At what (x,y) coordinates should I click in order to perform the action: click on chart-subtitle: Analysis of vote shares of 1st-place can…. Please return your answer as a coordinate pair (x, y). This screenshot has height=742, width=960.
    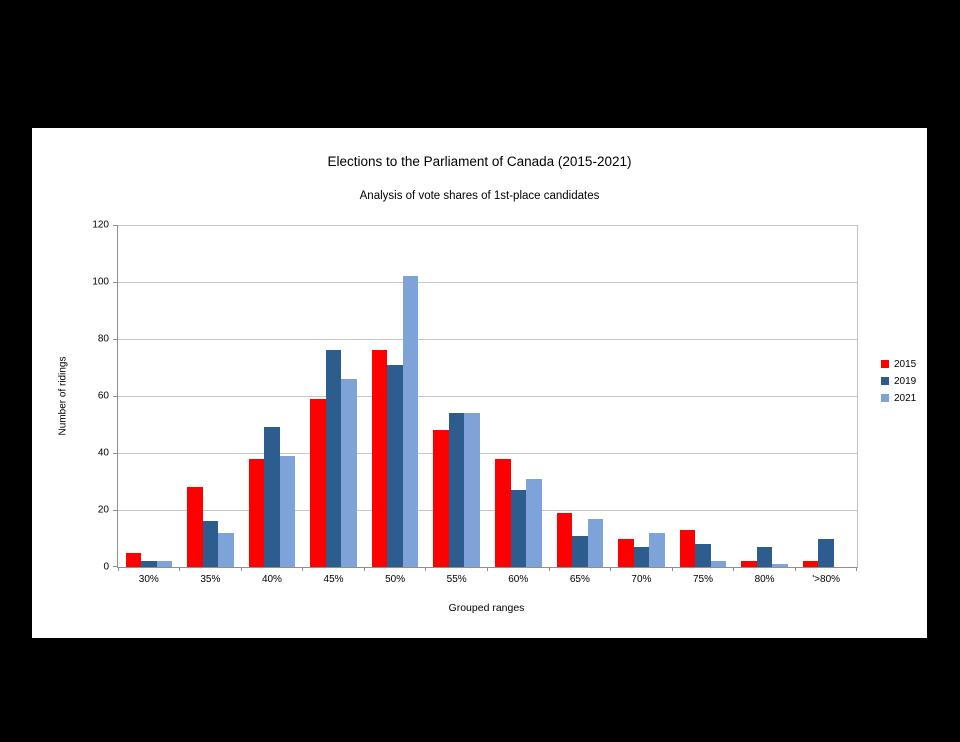
    Looking at the image, I should click on (479, 196).